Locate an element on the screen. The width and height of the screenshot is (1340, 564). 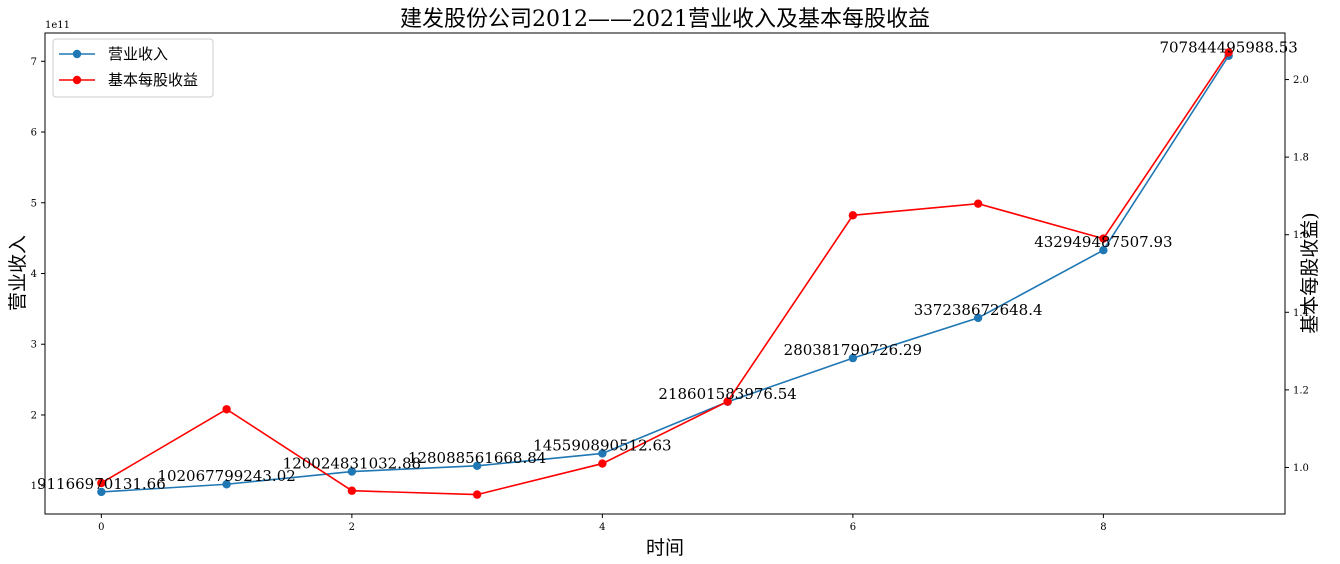
right-y-tick-label: 2.0 is located at coordinates (1301, 80).